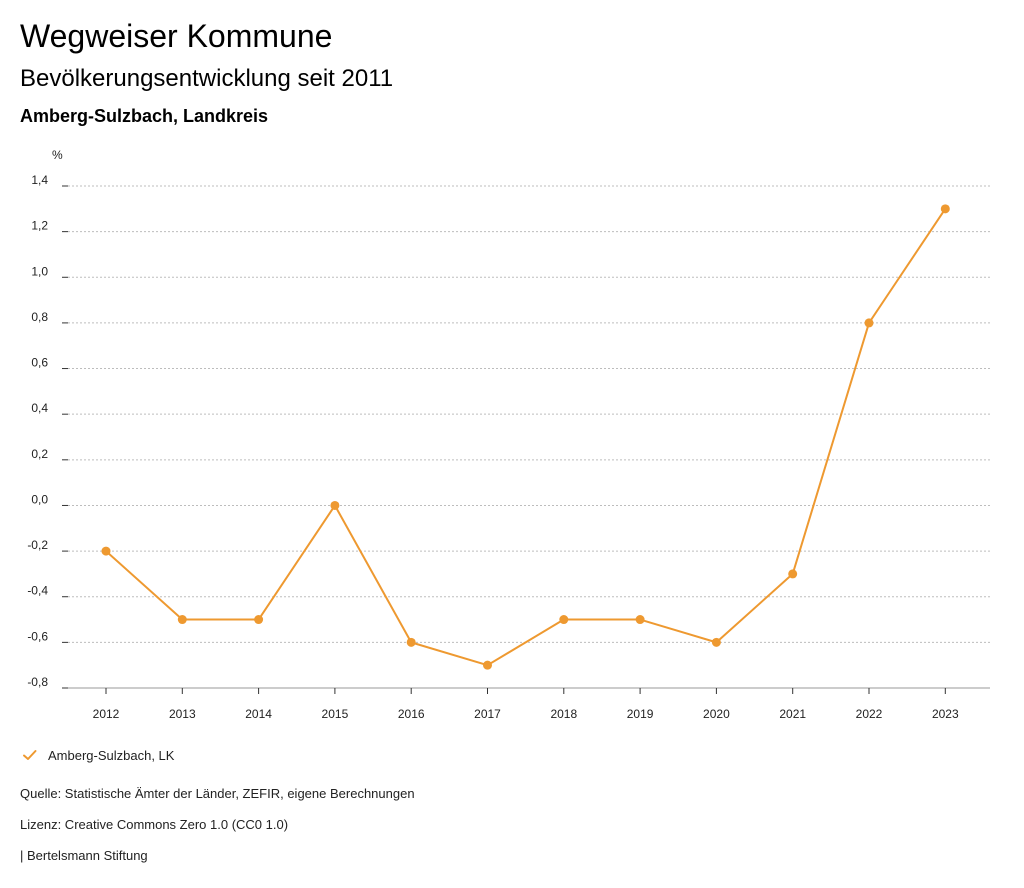 The height and width of the screenshot is (888, 1024). What do you see at coordinates (37, 545) in the screenshot?
I see `y-tick-label: -0,2` at bounding box center [37, 545].